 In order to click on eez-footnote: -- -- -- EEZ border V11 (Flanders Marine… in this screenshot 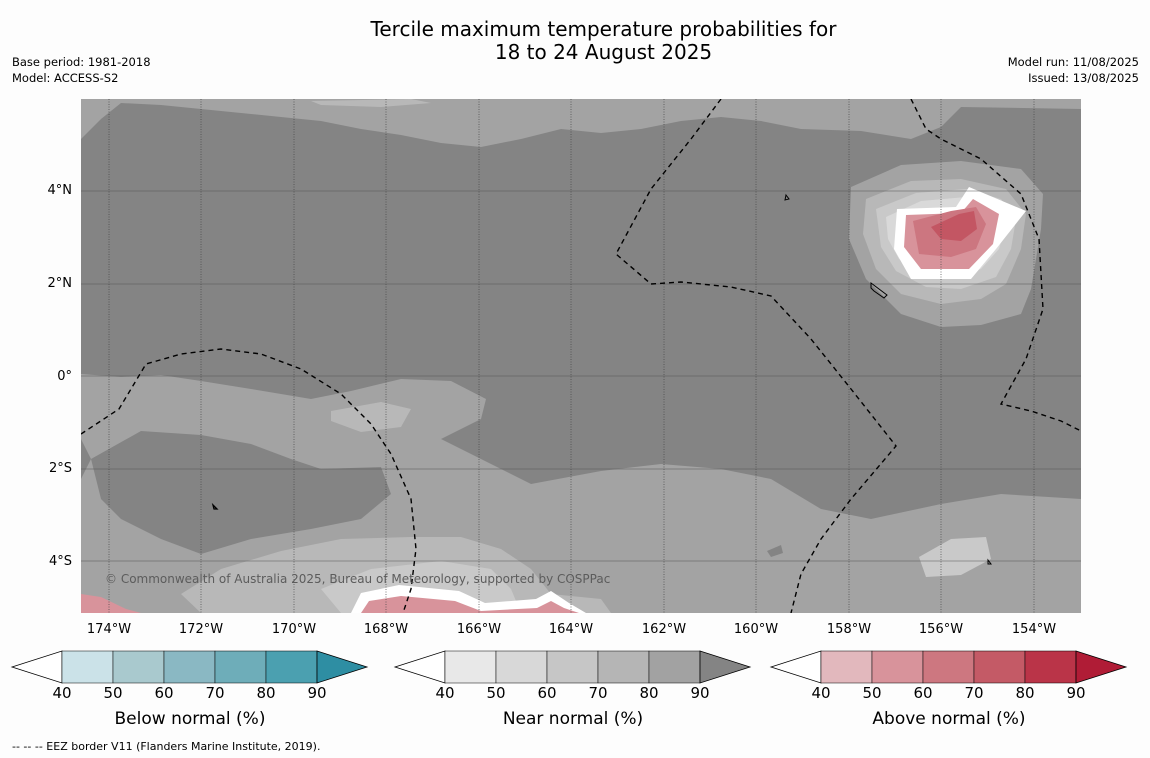, I will do `click(166, 746)`.